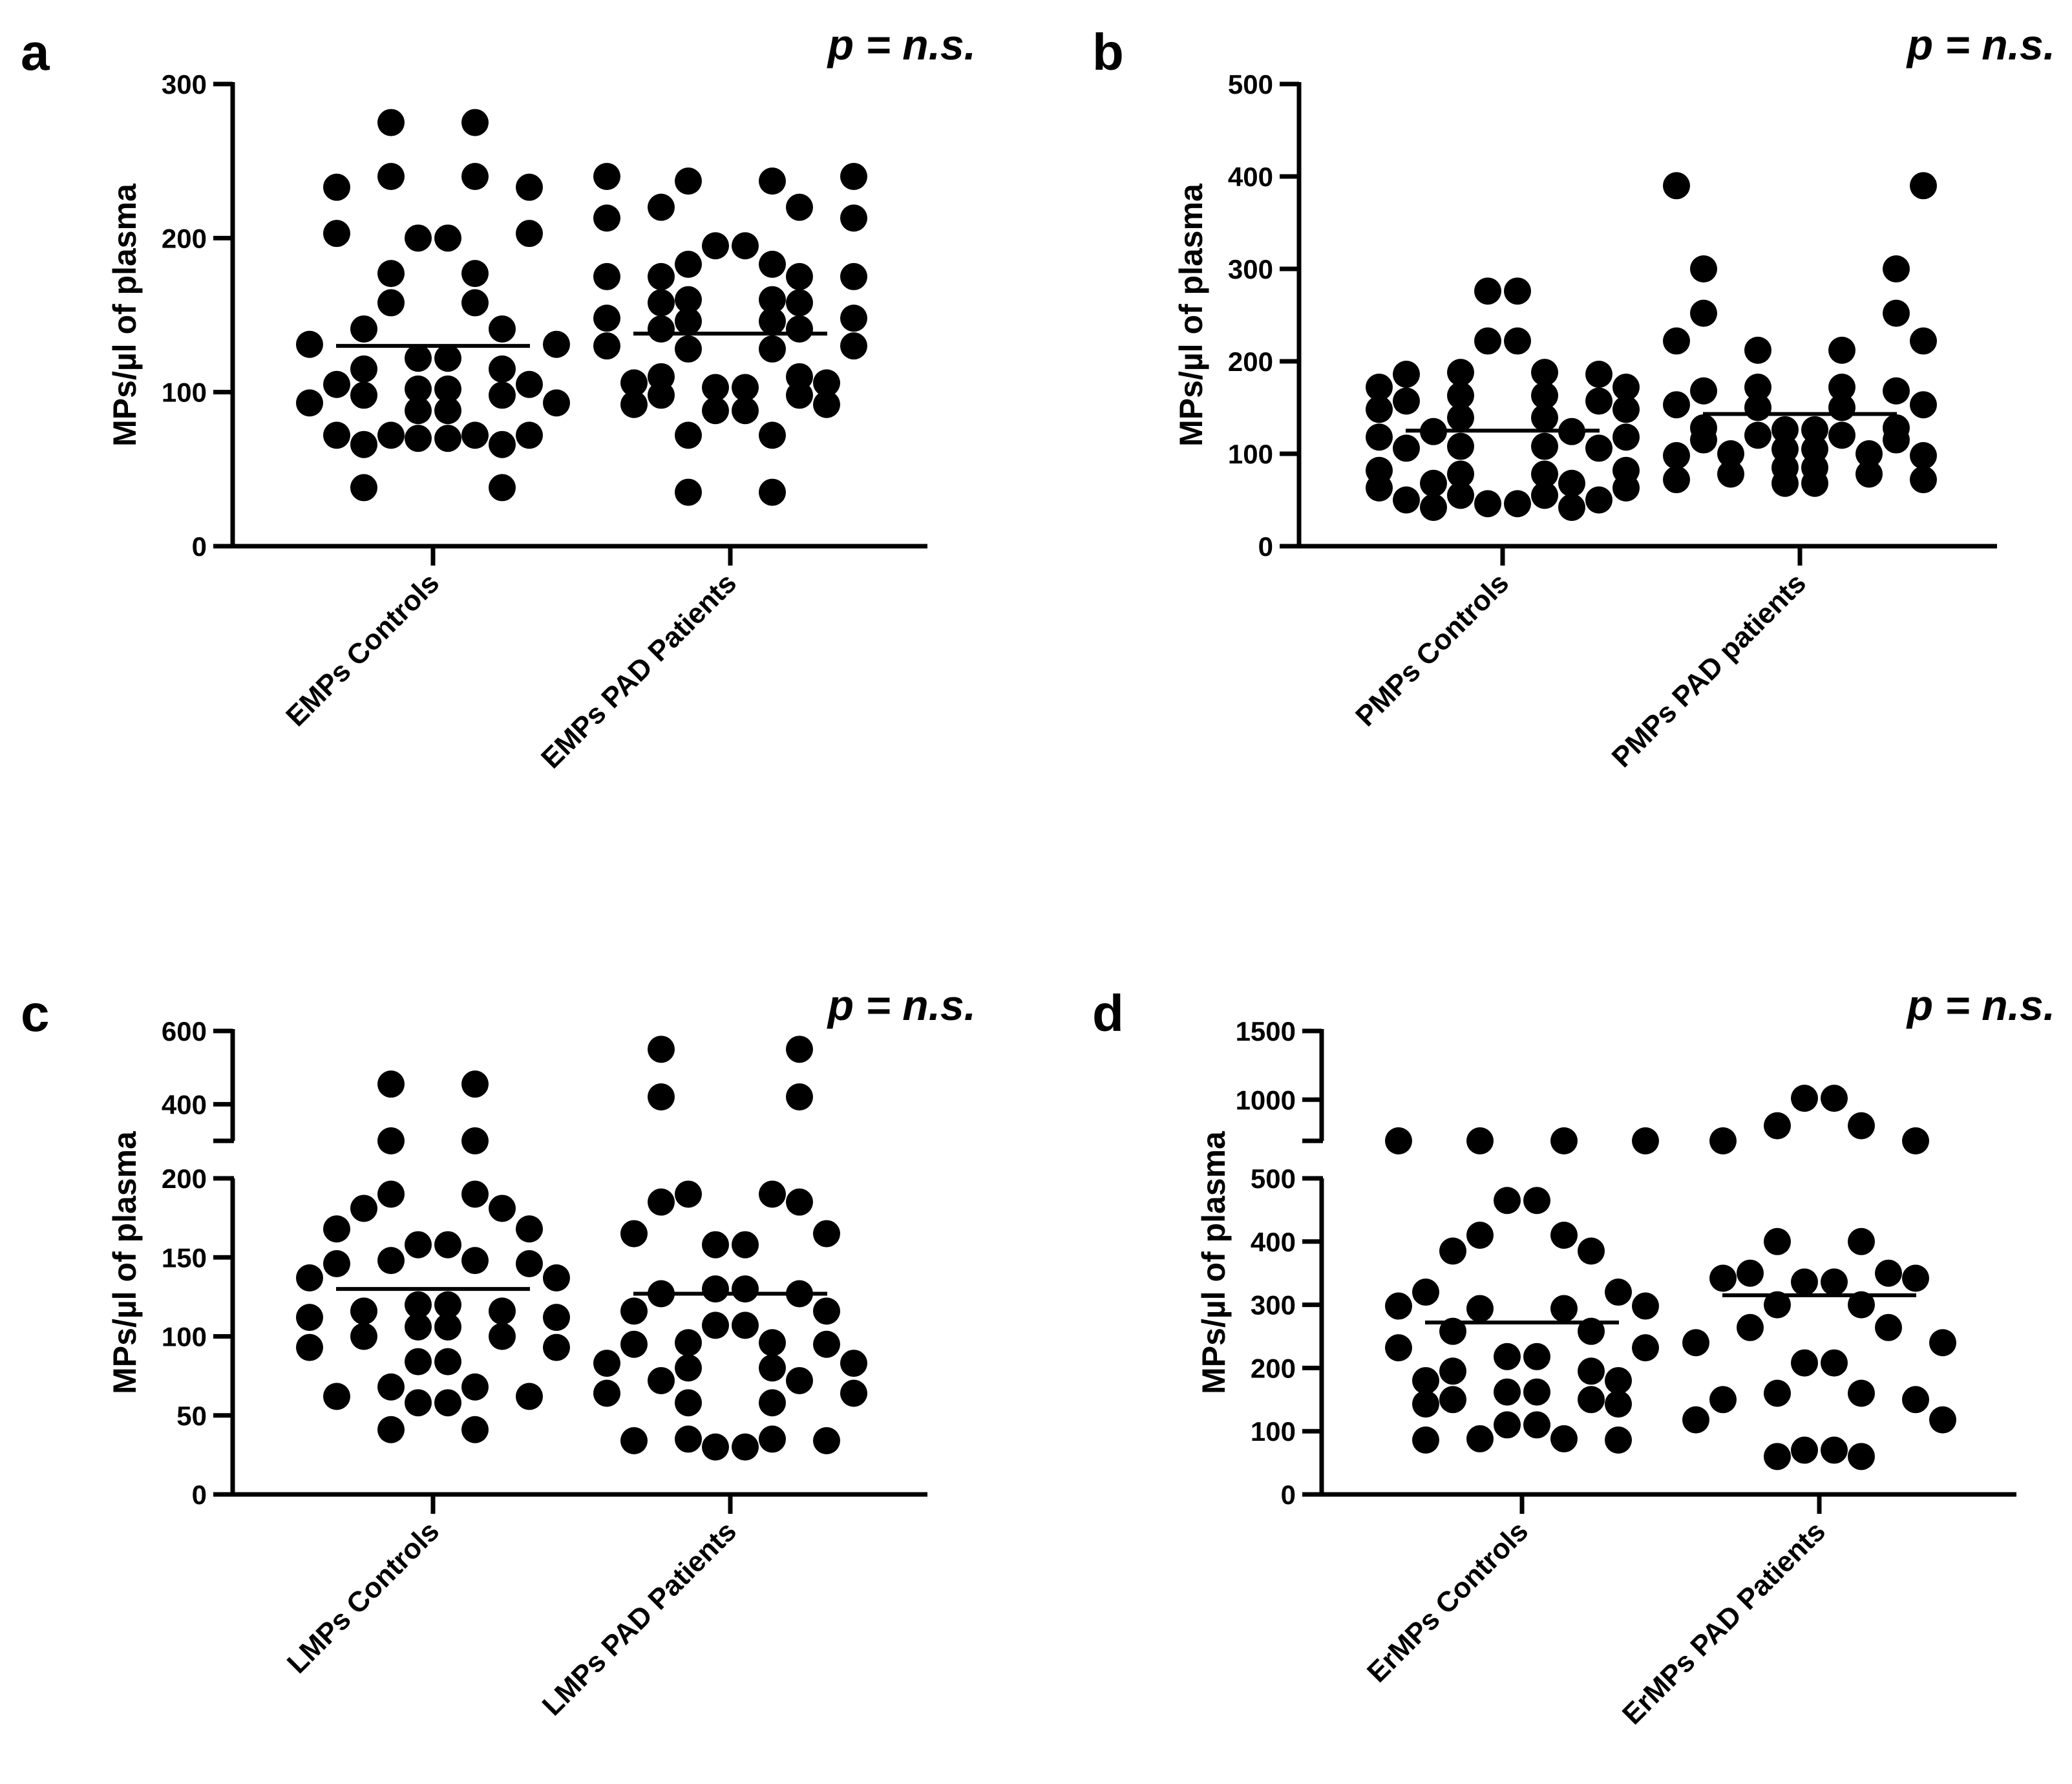 The height and width of the screenshot is (1784, 2072). Describe the element at coordinates (184, 1337) in the screenshot. I see `y-tick-label: 100` at that location.